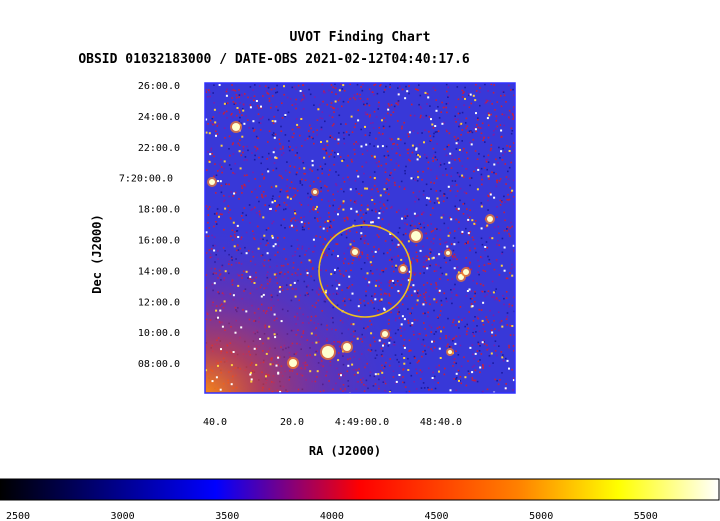 This screenshot has width=720, height=521. What do you see at coordinates (362, 422) in the screenshot?
I see `x-tick-label: 4:49:00.0` at bounding box center [362, 422].